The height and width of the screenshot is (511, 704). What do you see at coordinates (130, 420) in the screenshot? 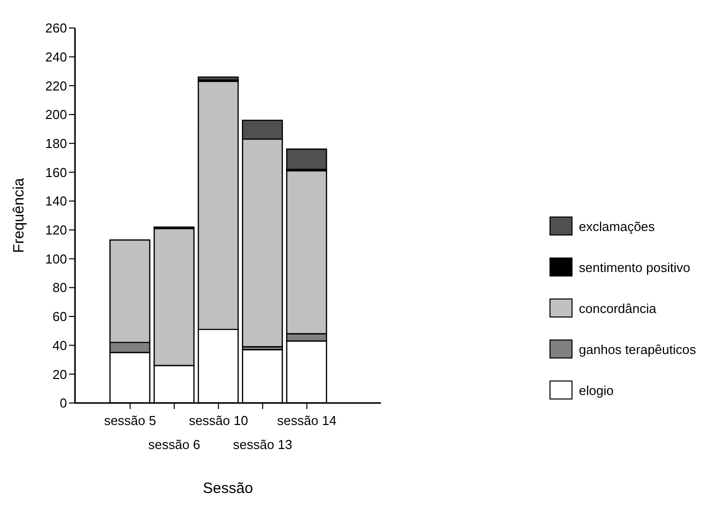
I see `x-tick-label: sessão 5` at bounding box center [130, 420].